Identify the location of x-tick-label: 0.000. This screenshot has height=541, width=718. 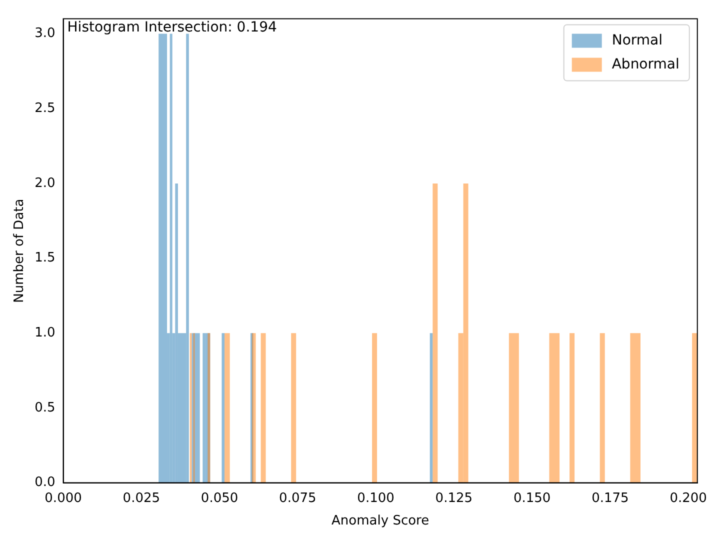
(63, 498).